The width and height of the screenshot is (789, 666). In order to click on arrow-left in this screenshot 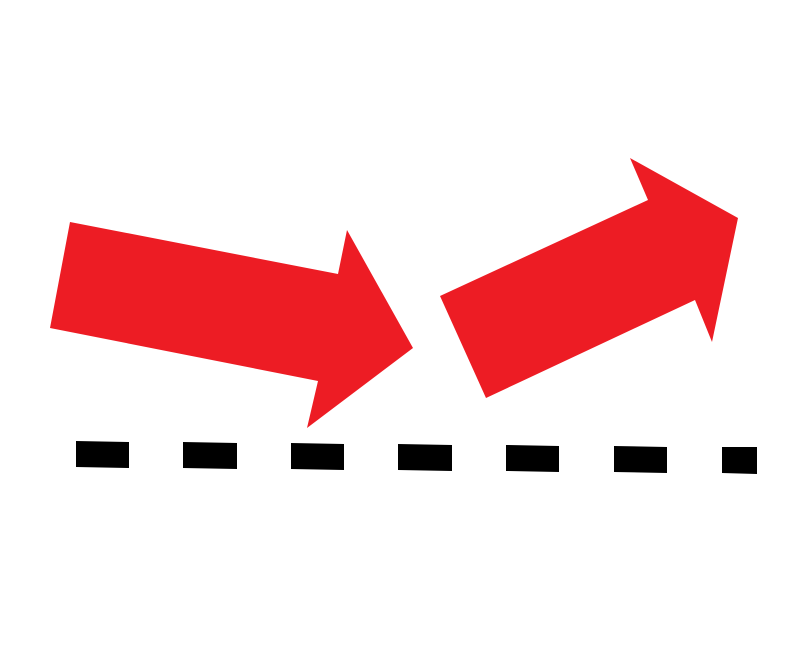, I will do `click(231, 325)`.